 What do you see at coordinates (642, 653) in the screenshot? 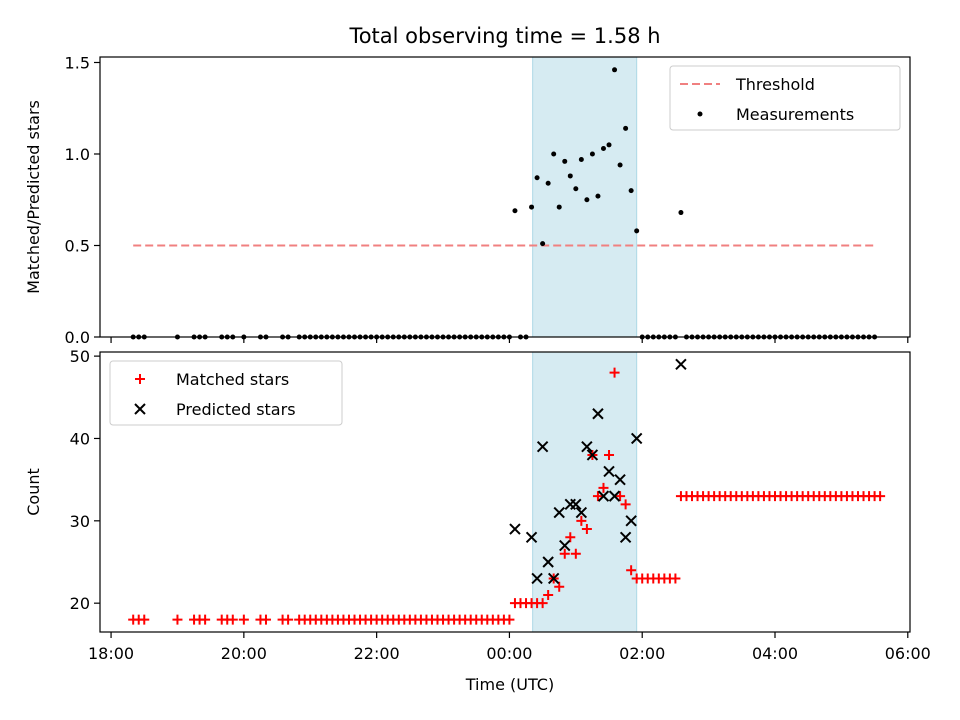
I see `x-tick-label: 02:00` at bounding box center [642, 653].